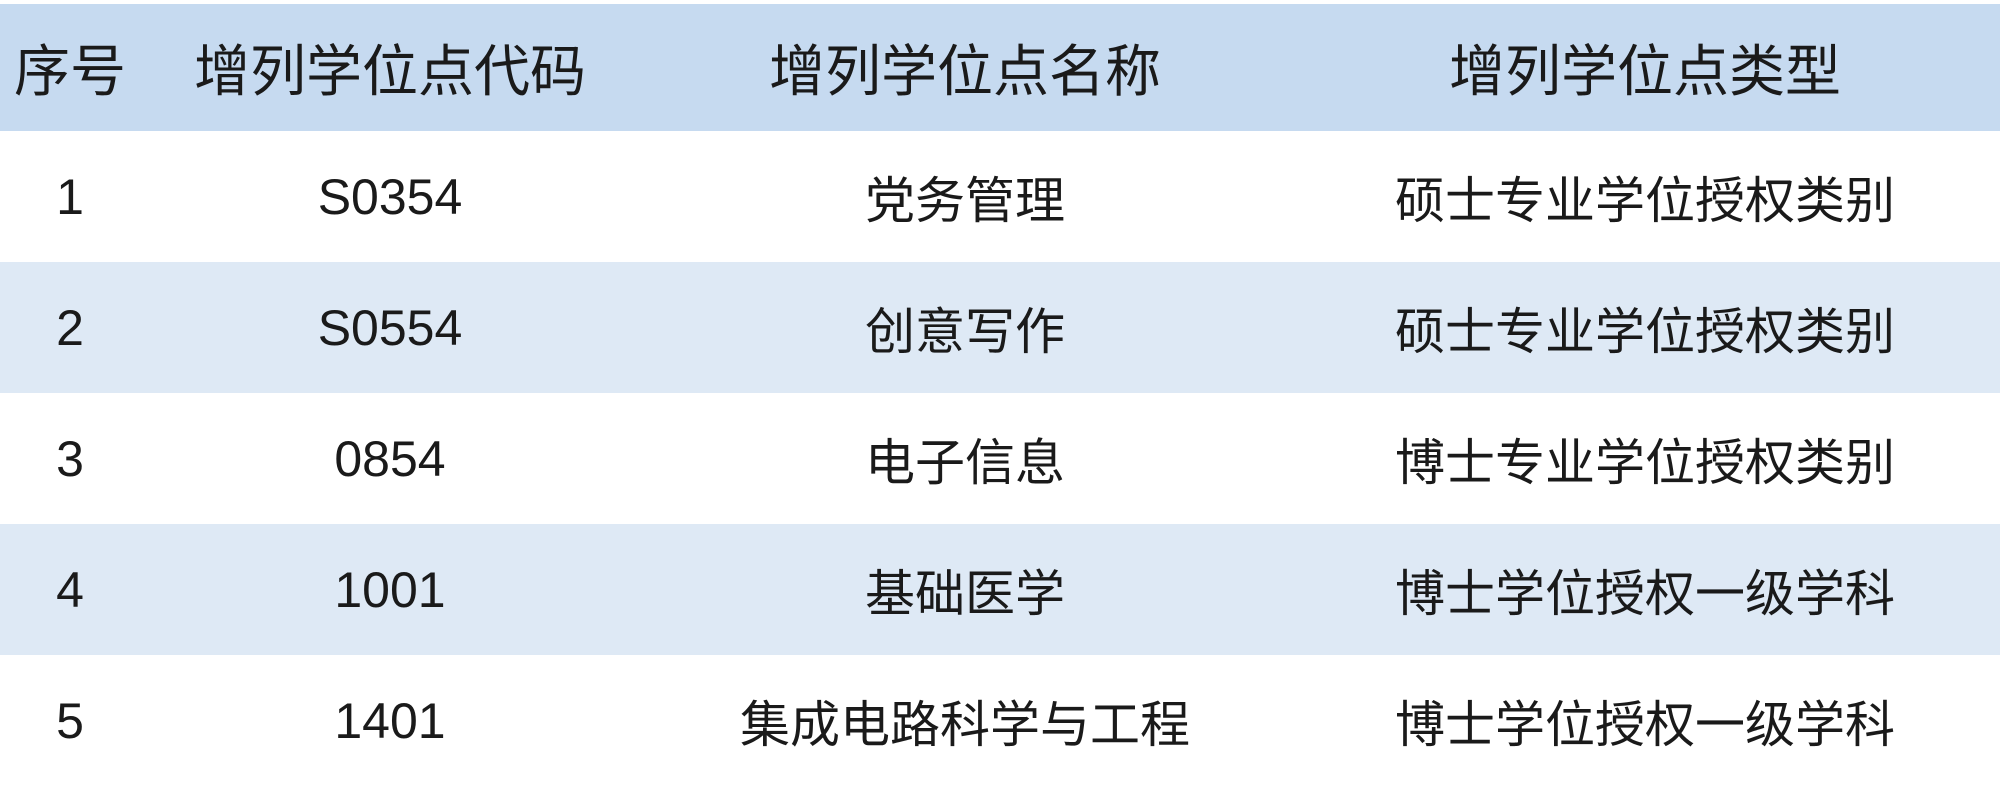 This screenshot has height=791, width=2000. I want to click on cell-name: 电子信息, so click(965, 462).